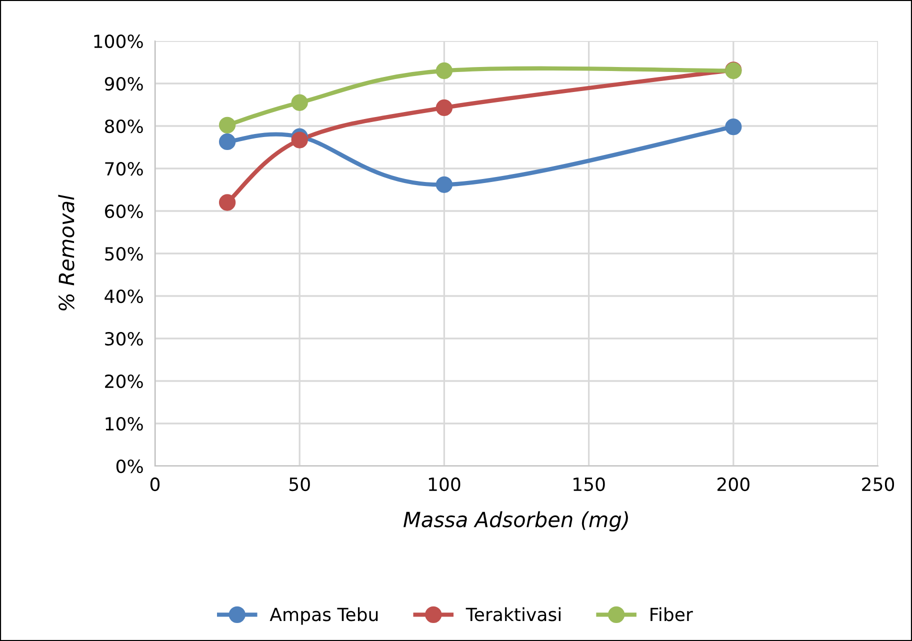  What do you see at coordinates (444, 484) in the screenshot?
I see `x-tick-label: 100` at bounding box center [444, 484].